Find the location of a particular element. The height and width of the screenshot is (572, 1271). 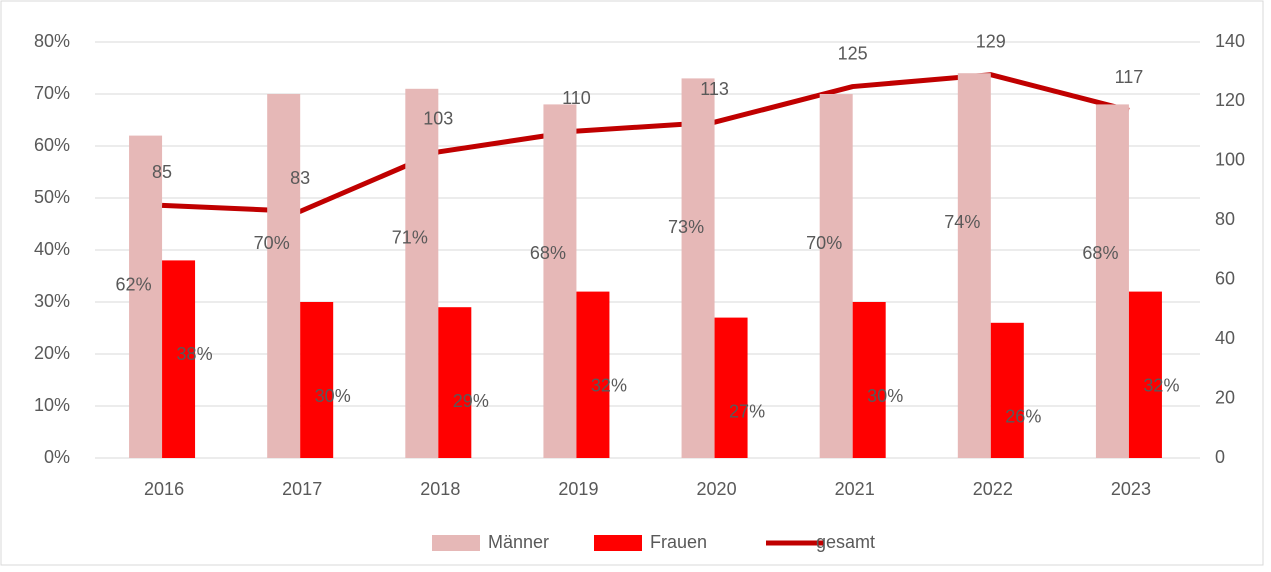

data-label: 110 is located at coordinates (576, 98).